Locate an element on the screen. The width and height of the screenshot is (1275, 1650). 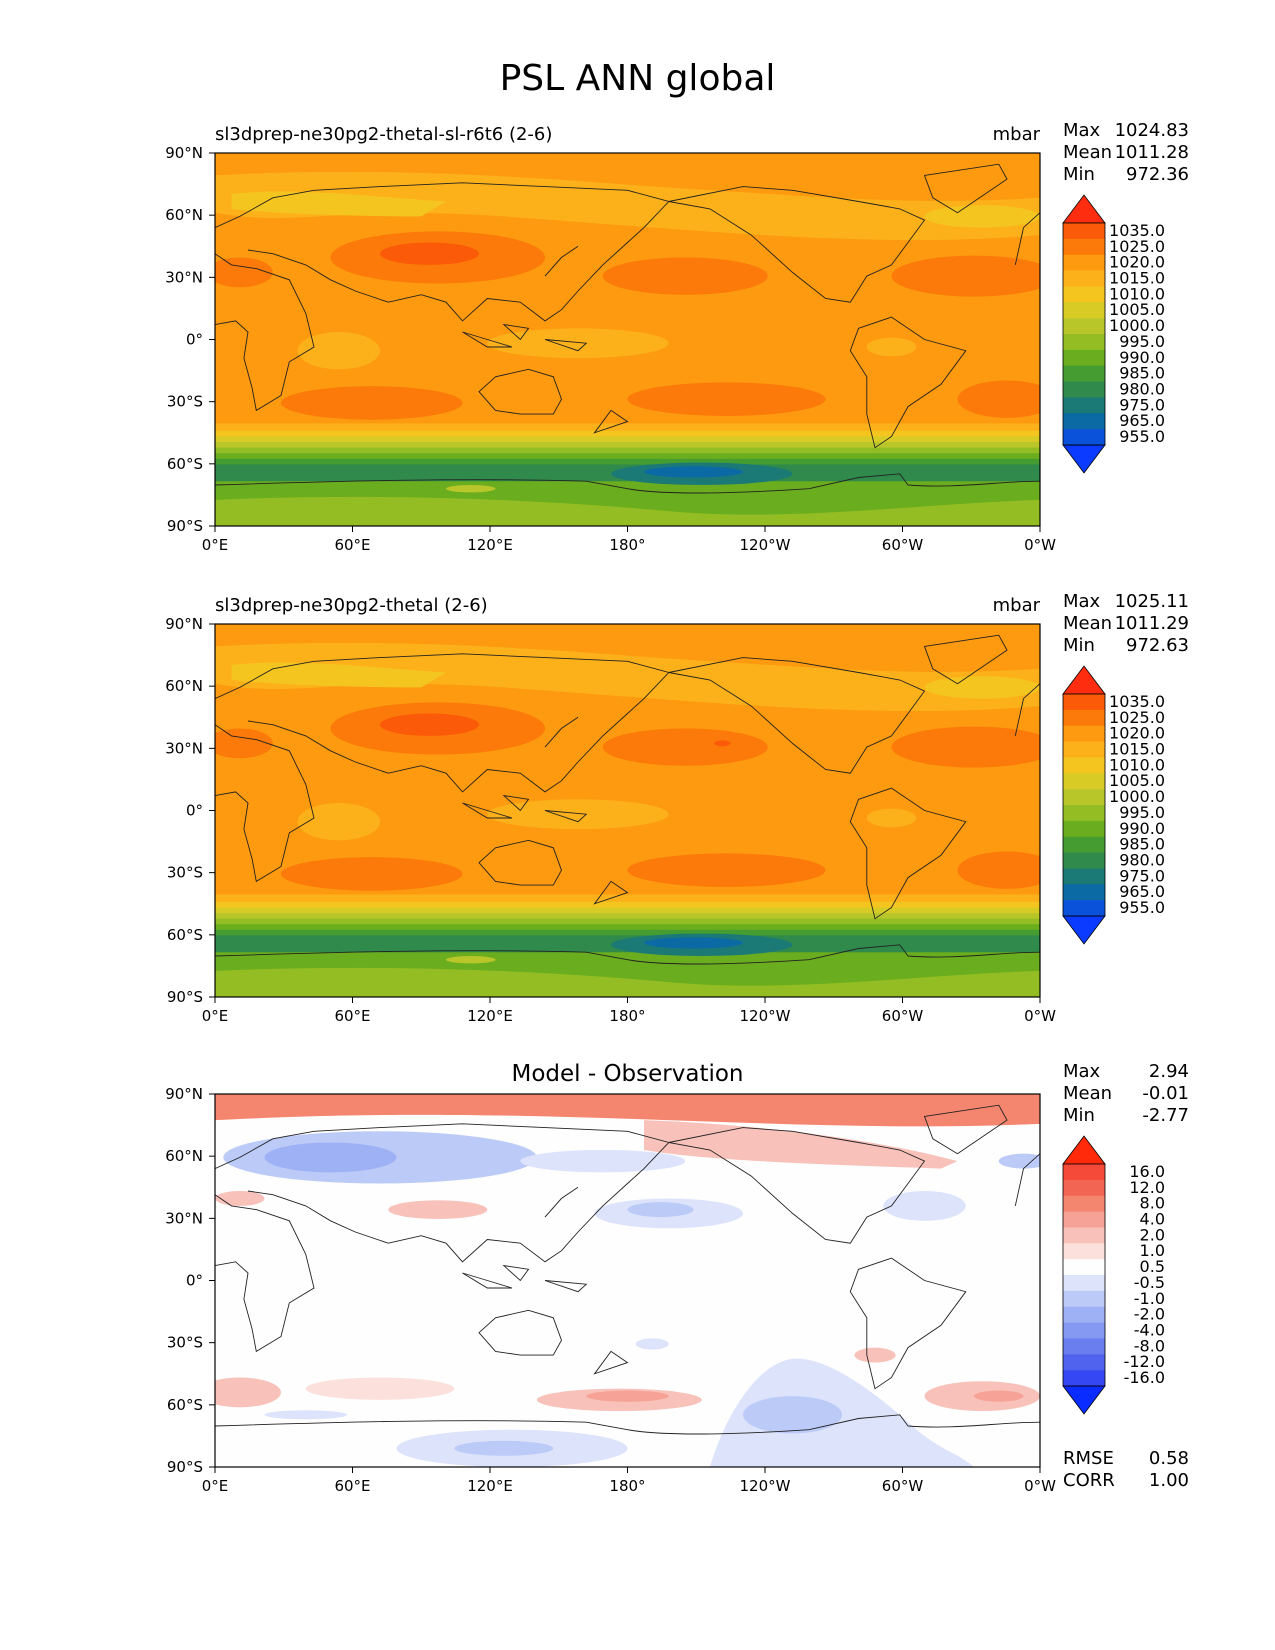
colorbar-tick-label: -4.0 is located at coordinates (1149, 1330).